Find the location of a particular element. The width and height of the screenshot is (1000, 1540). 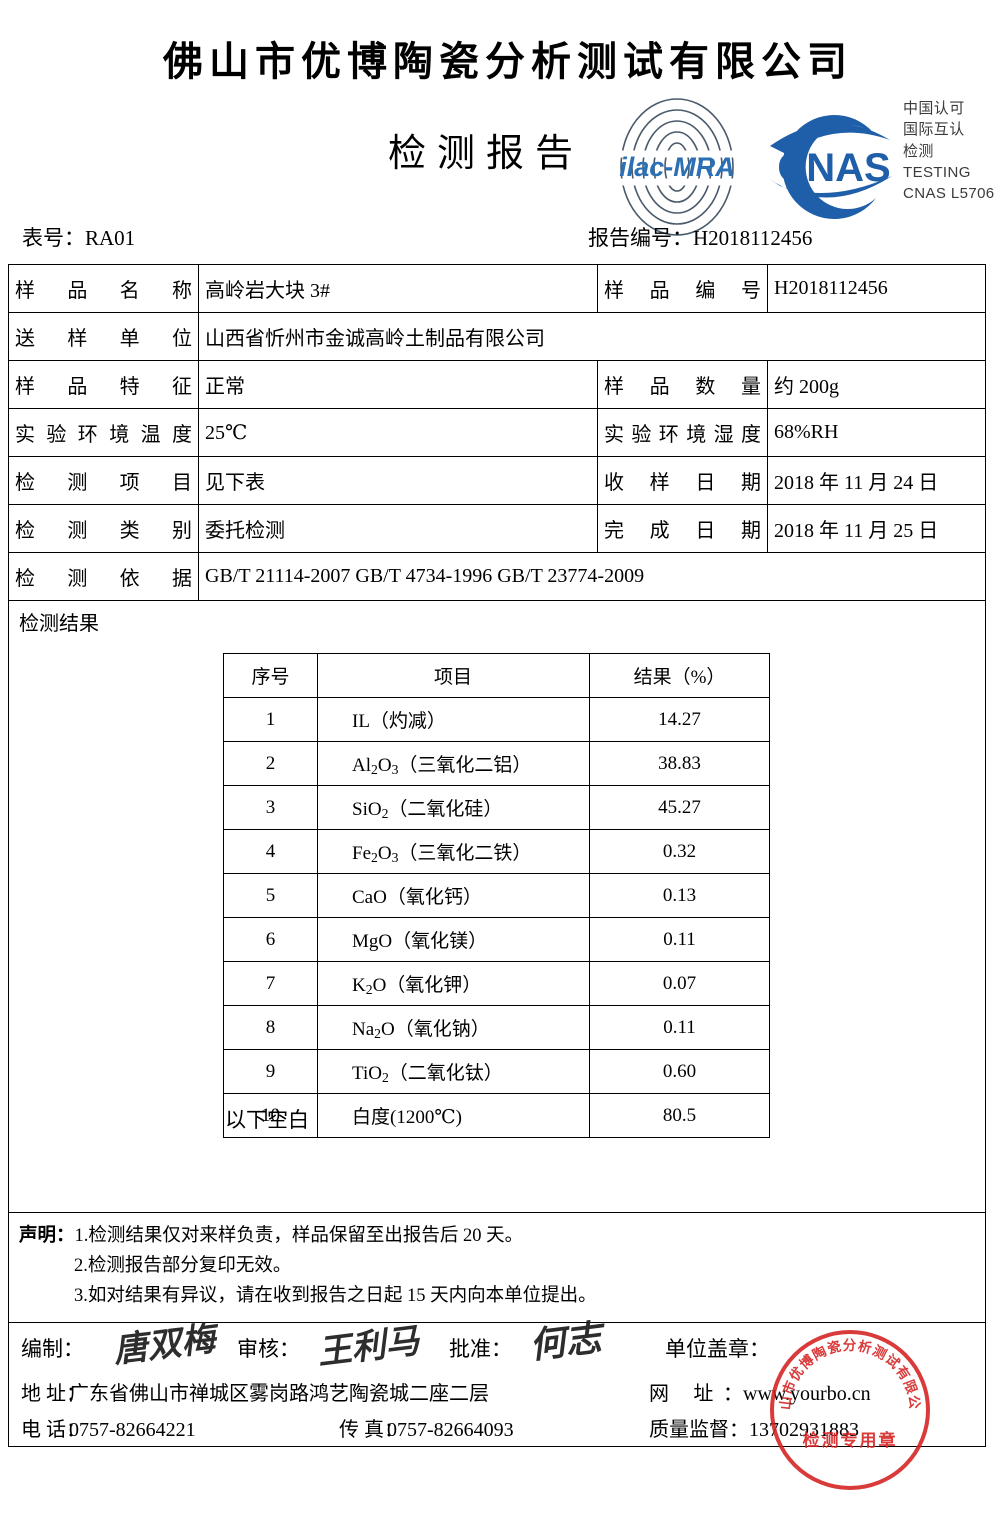

finish-date-value: 2018 年 11 月 25 日 is located at coordinates (876, 528).